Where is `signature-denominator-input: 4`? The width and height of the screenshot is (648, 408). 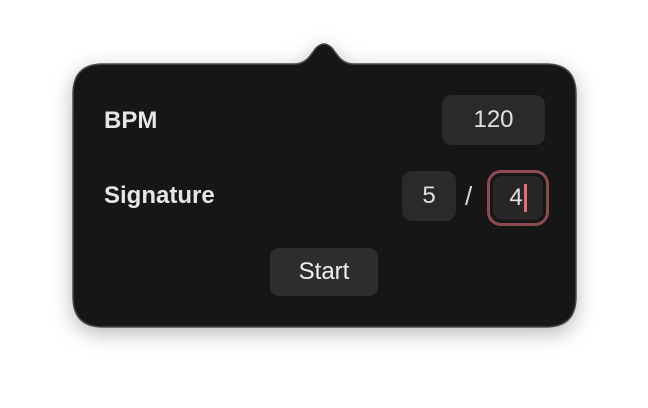 signature-denominator-input: 4 is located at coordinates (518, 198).